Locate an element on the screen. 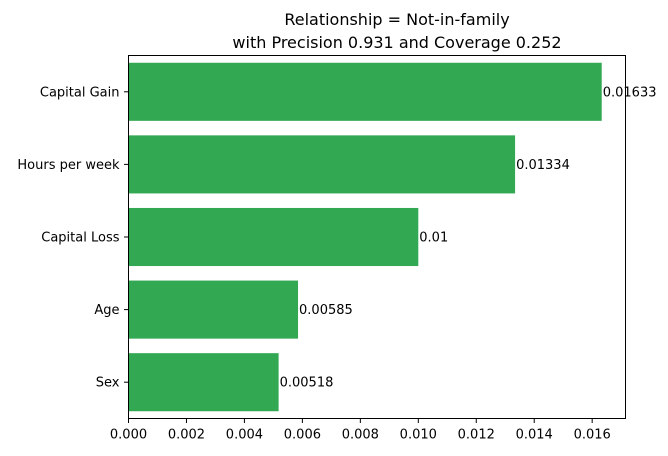  y-tick-label: Capital Loss is located at coordinates (80, 238).